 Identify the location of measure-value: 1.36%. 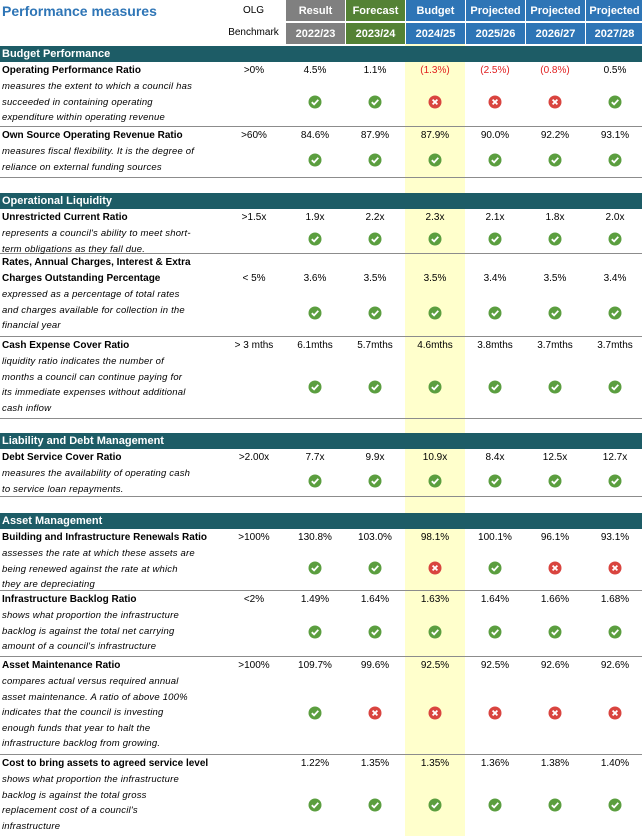
(495, 763).